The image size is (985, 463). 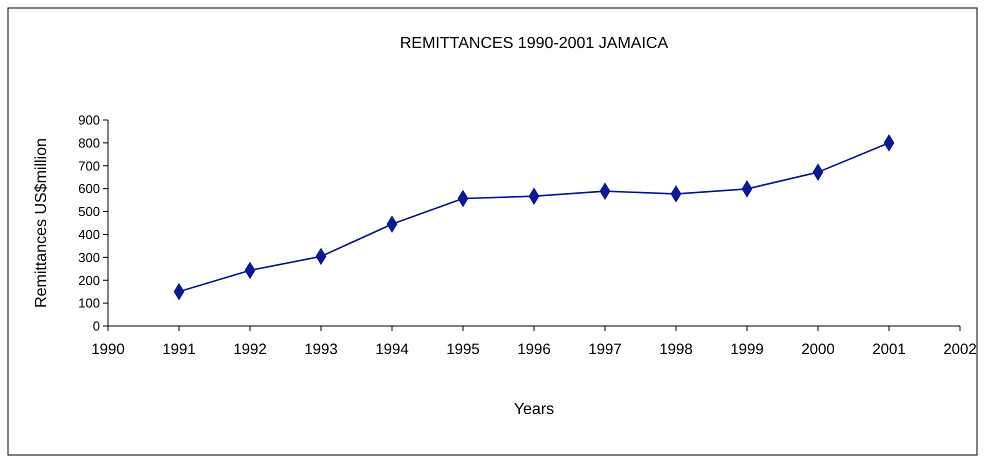 I want to click on chart-title: REMITTANCES 1990-2001 JAMAICA, so click(x=534, y=43).